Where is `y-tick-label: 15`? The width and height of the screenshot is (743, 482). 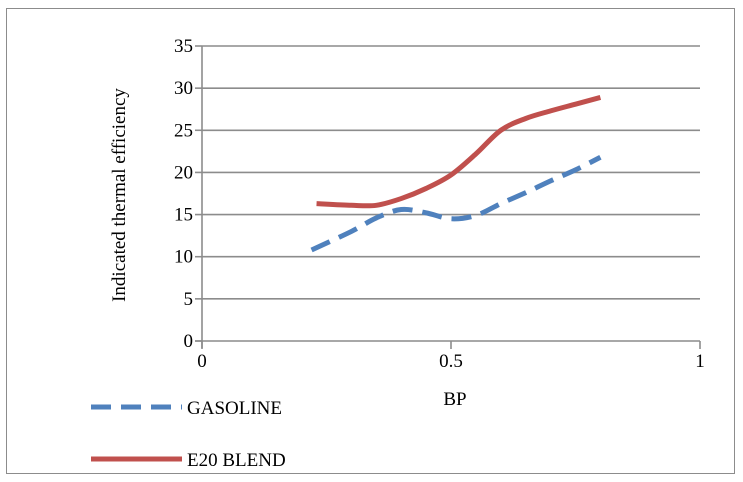
y-tick-label: 15 is located at coordinates (183, 215).